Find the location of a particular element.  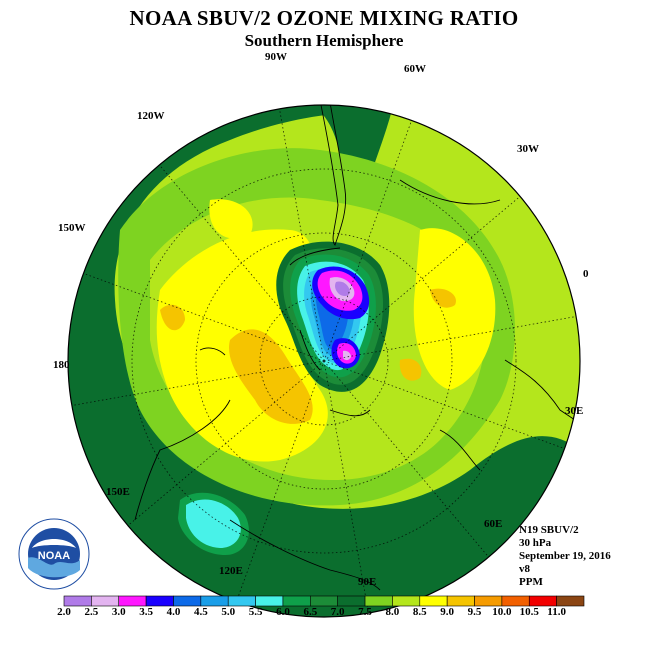

colorbar-tick-label: 3.5 is located at coordinates (146, 612).